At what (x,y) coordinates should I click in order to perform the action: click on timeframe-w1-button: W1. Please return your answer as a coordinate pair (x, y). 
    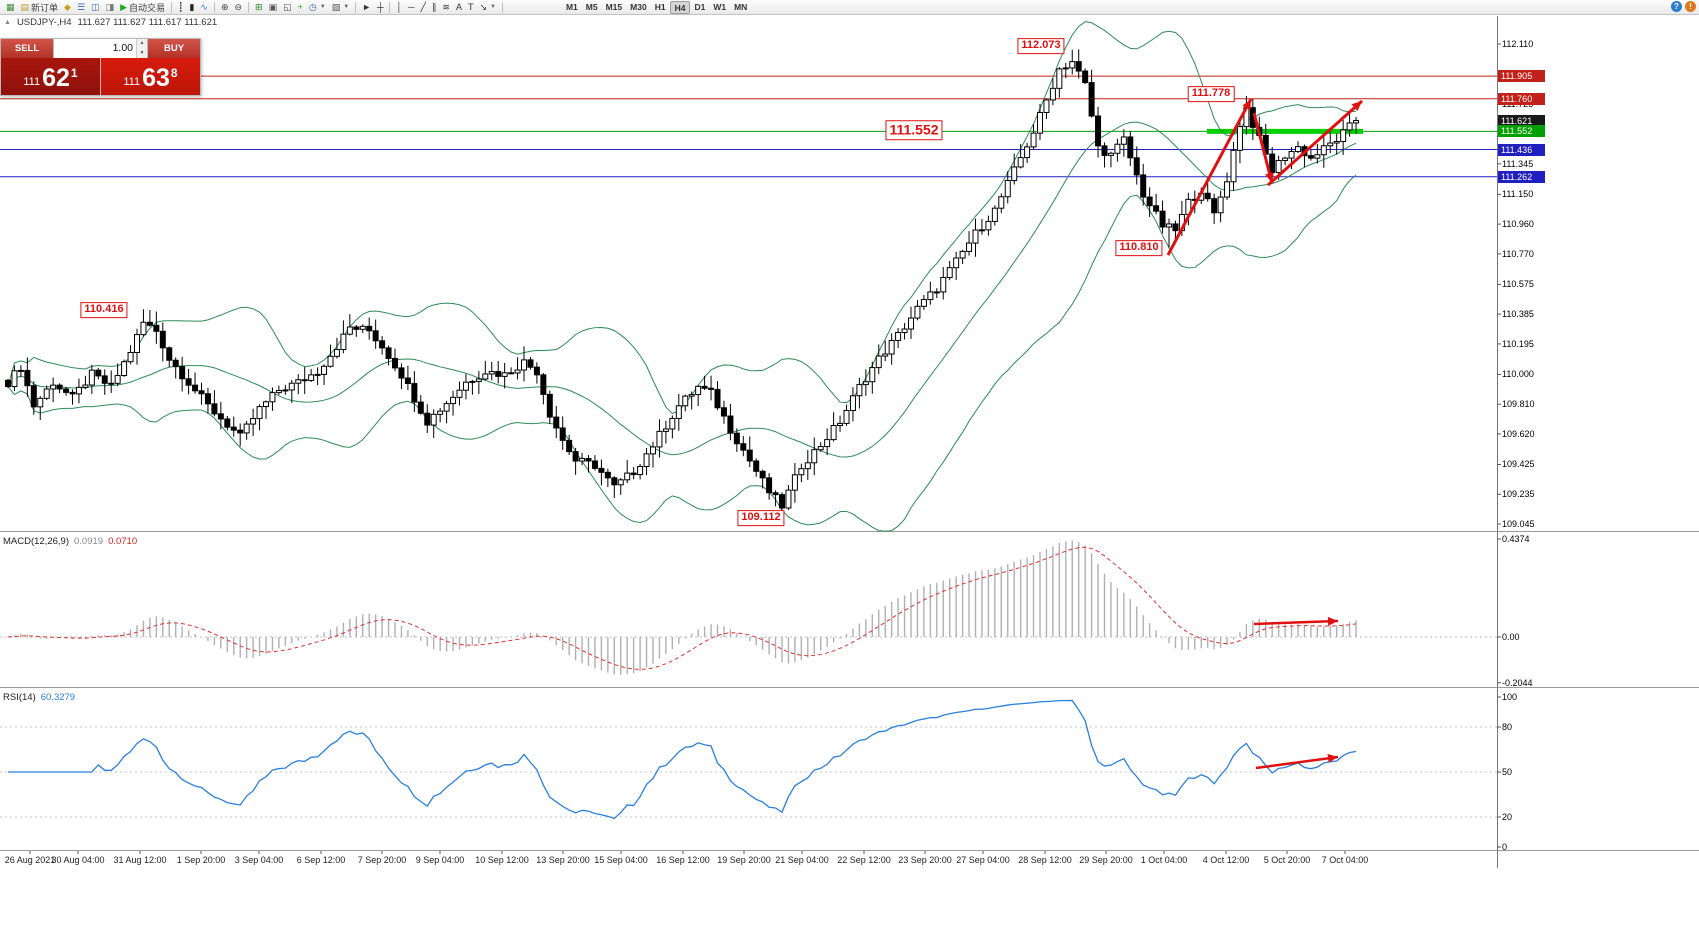
    Looking at the image, I should click on (720, 6).